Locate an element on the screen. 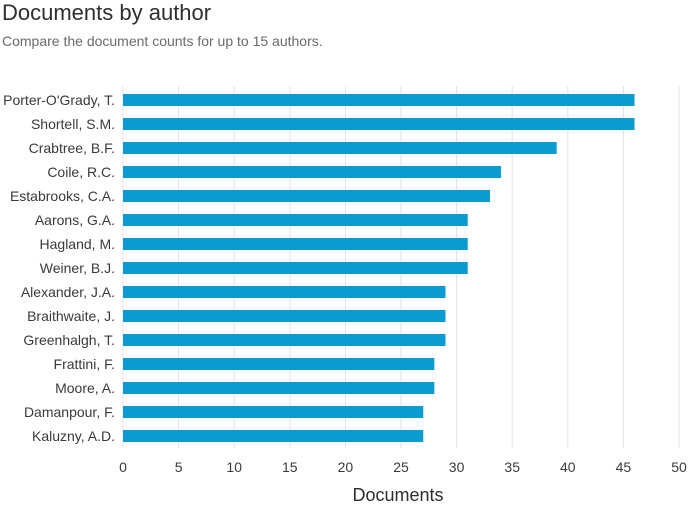  y-category-label: Crabtree, B.F. is located at coordinates (72, 148).